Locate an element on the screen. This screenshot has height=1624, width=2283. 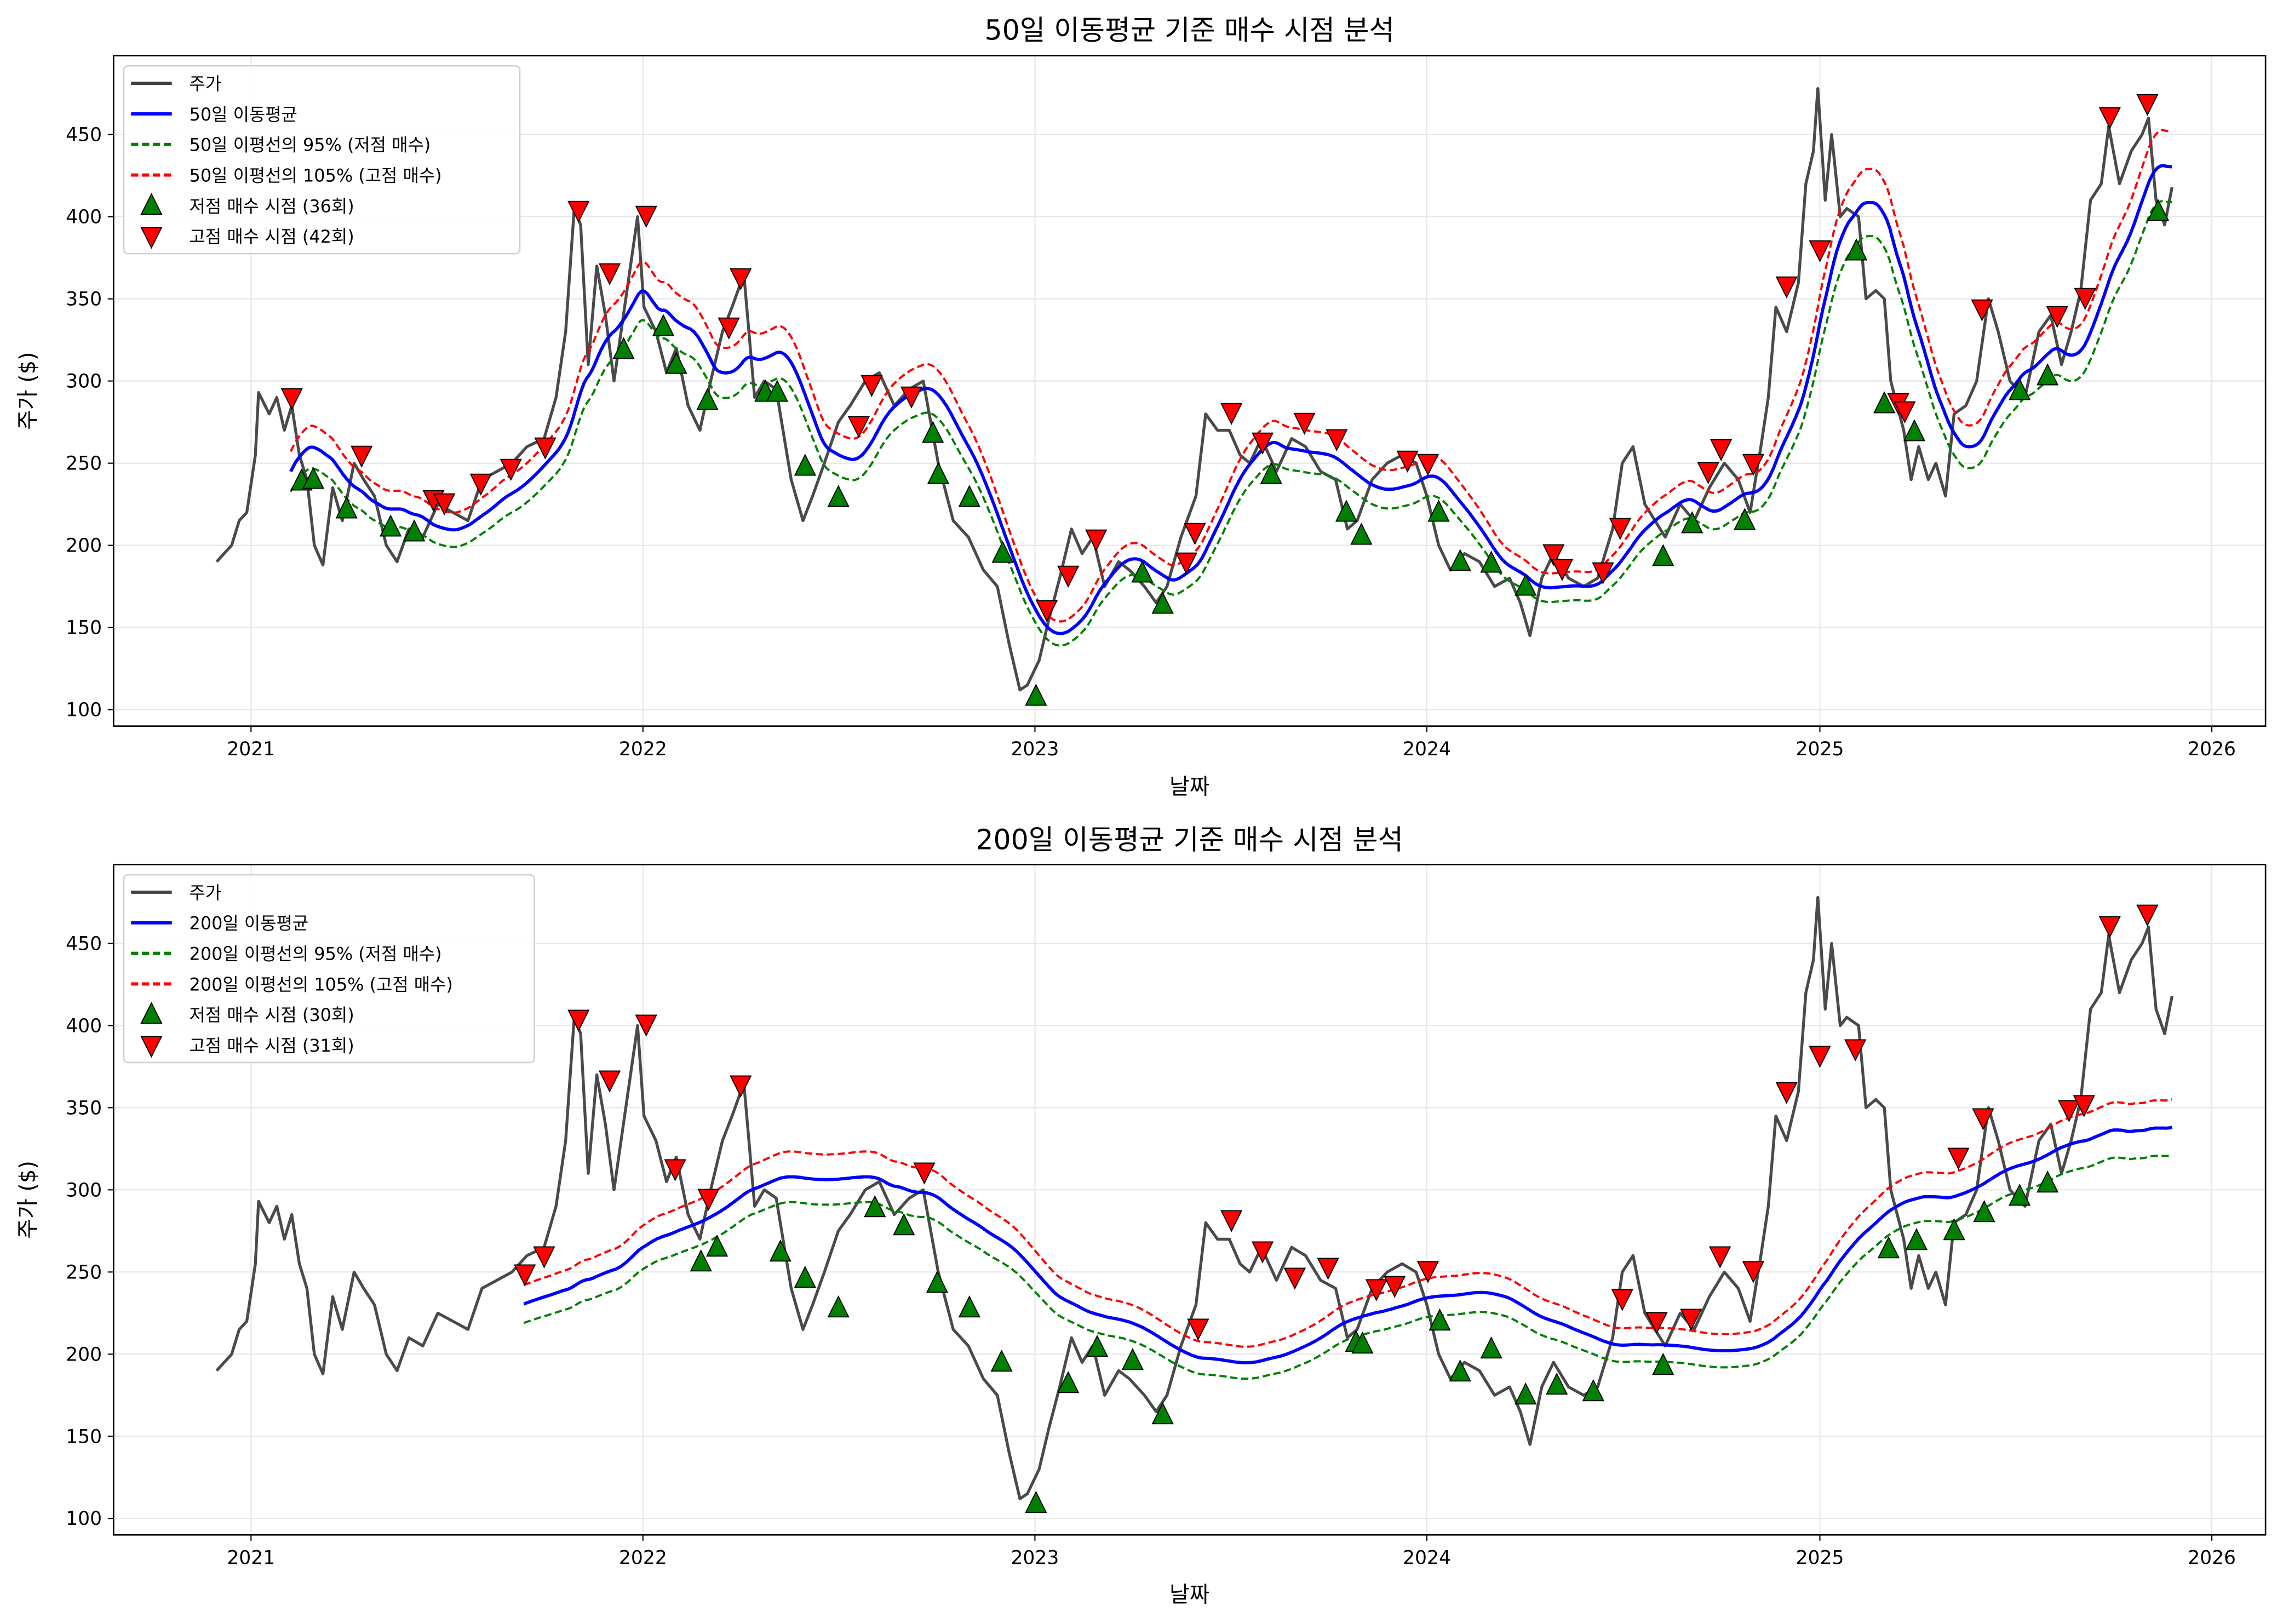
legend-low-buy: 저점 매수 시점 (30회) is located at coordinates (247, 1013).